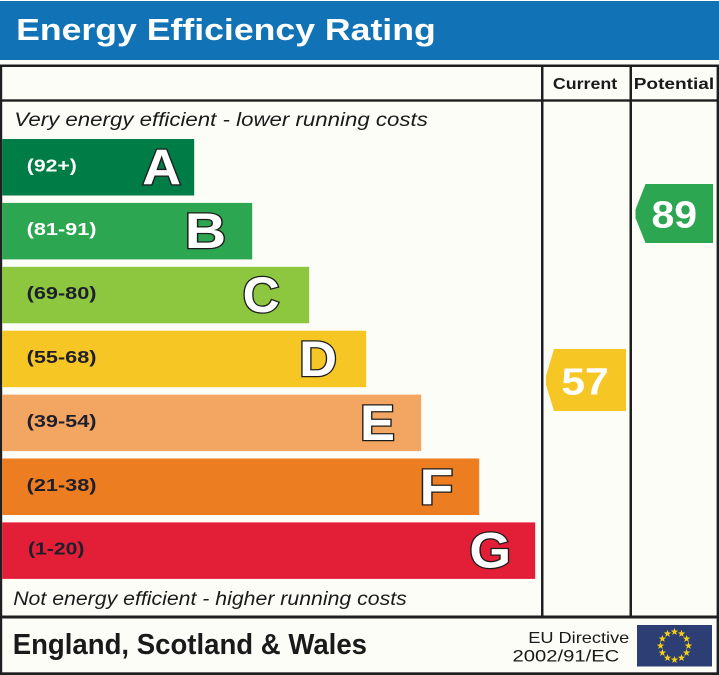 This screenshot has width=719, height=675. I want to click on svg-text: (55-68), so click(62, 358).